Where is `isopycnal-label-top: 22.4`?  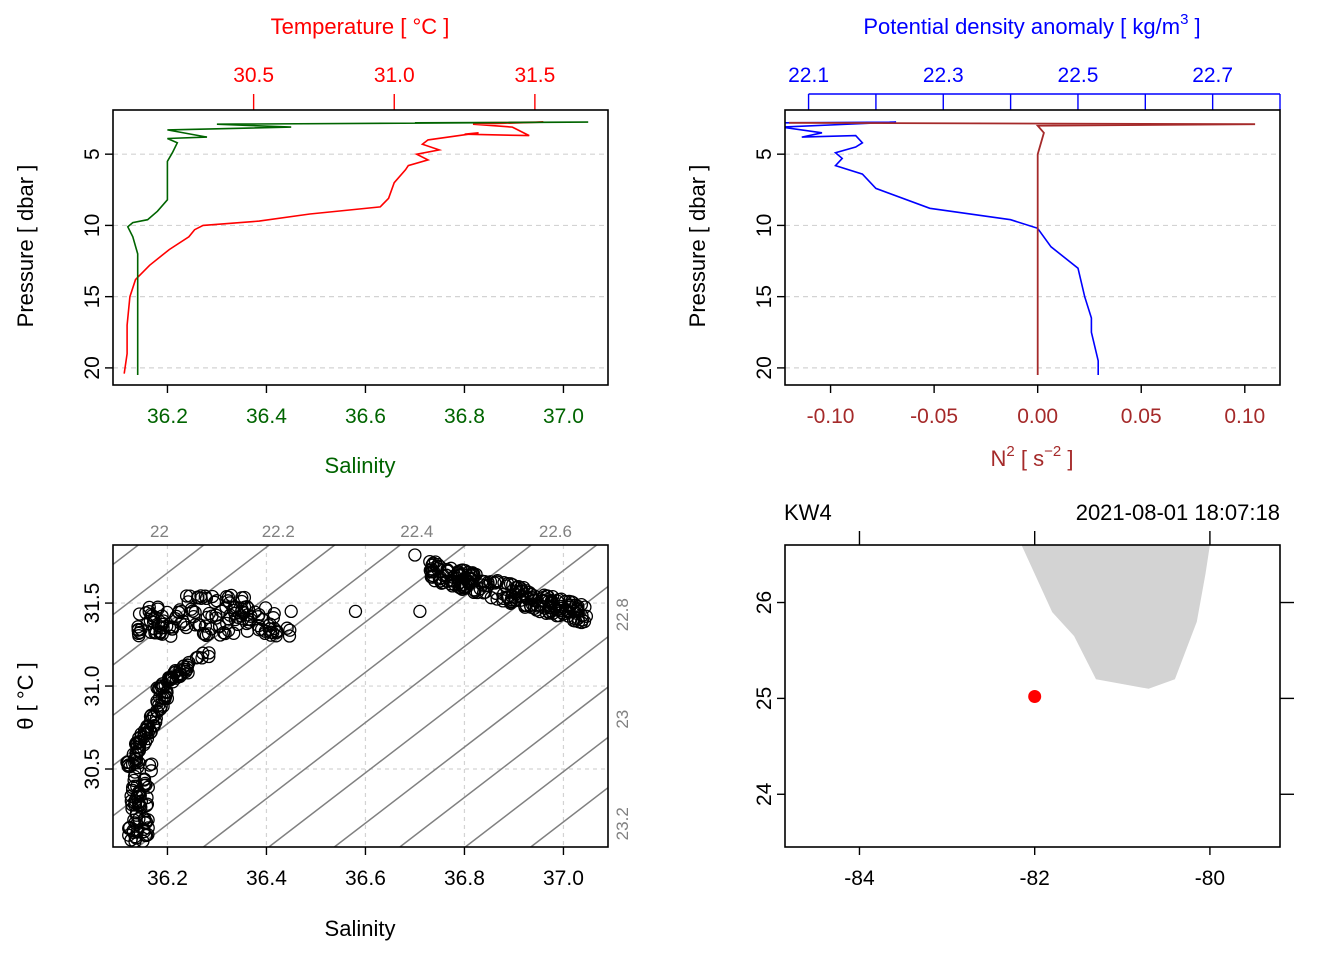 isopycnal-label-top: 22.4 is located at coordinates (416, 531).